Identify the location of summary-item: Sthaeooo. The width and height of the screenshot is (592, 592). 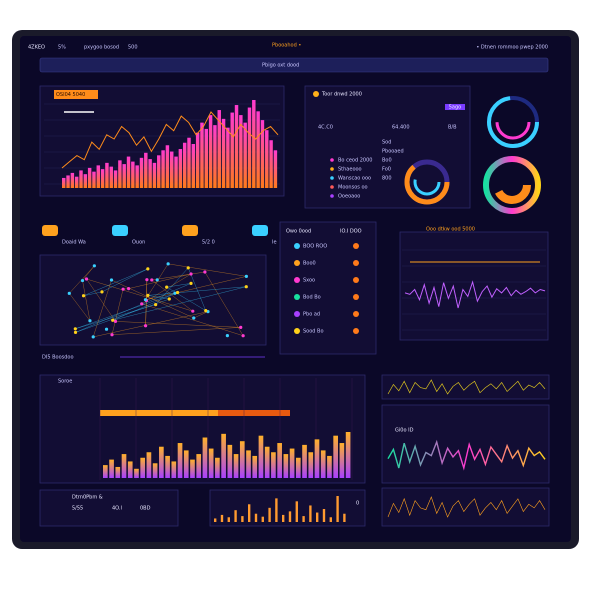
(350, 170).